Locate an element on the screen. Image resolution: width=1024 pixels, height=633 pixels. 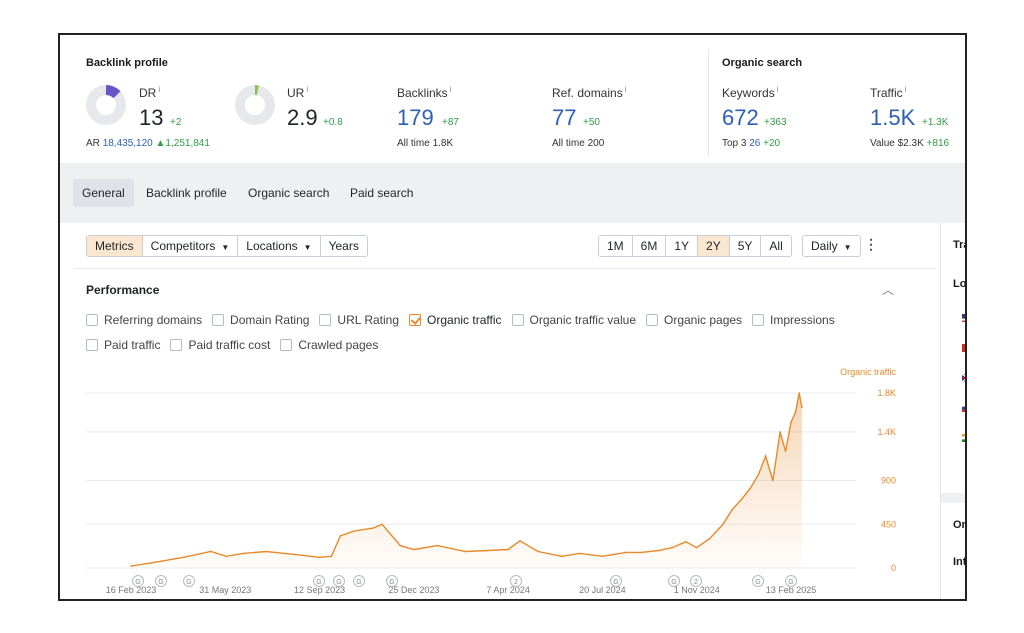
years-button: Years is located at coordinates (343, 246).